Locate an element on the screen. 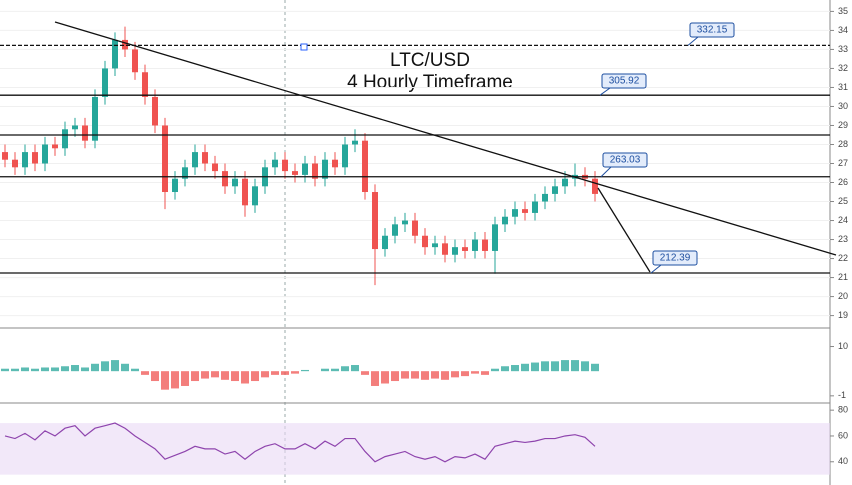  callout-label: 332.15 is located at coordinates (712, 30).